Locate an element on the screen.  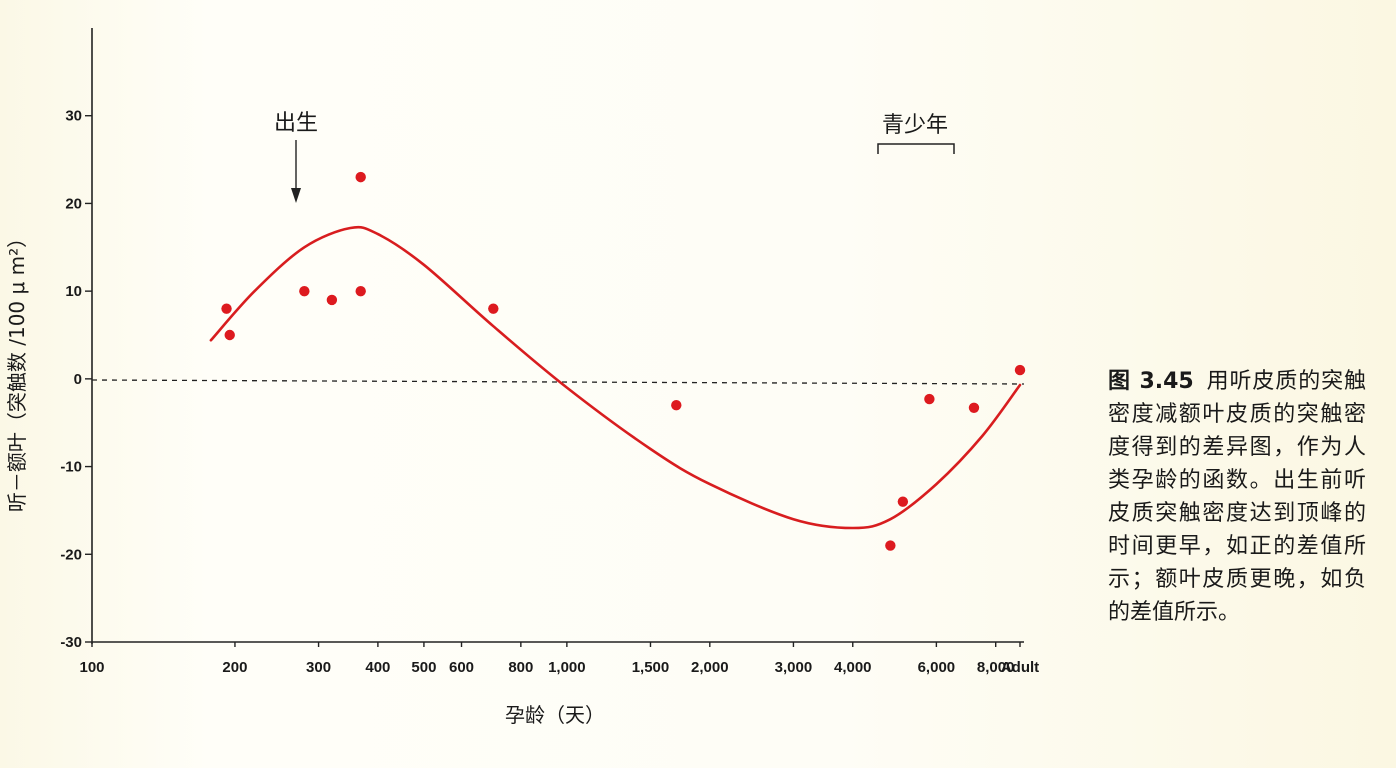
birth-annotation: 出生 is located at coordinates (296, 157).